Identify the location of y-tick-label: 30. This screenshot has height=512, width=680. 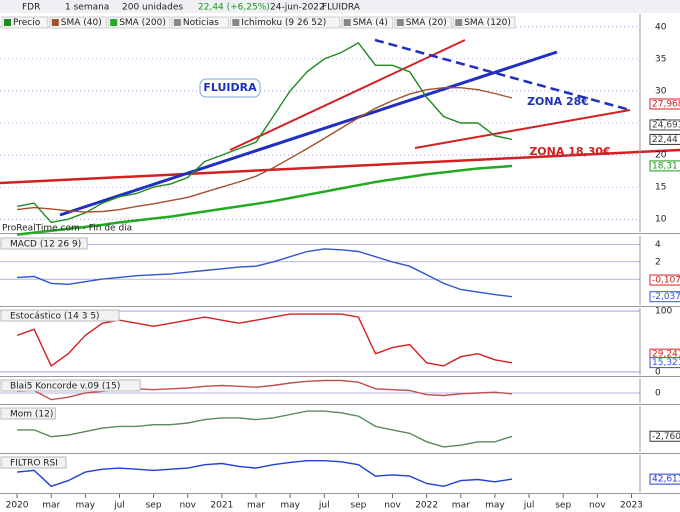
(661, 91).